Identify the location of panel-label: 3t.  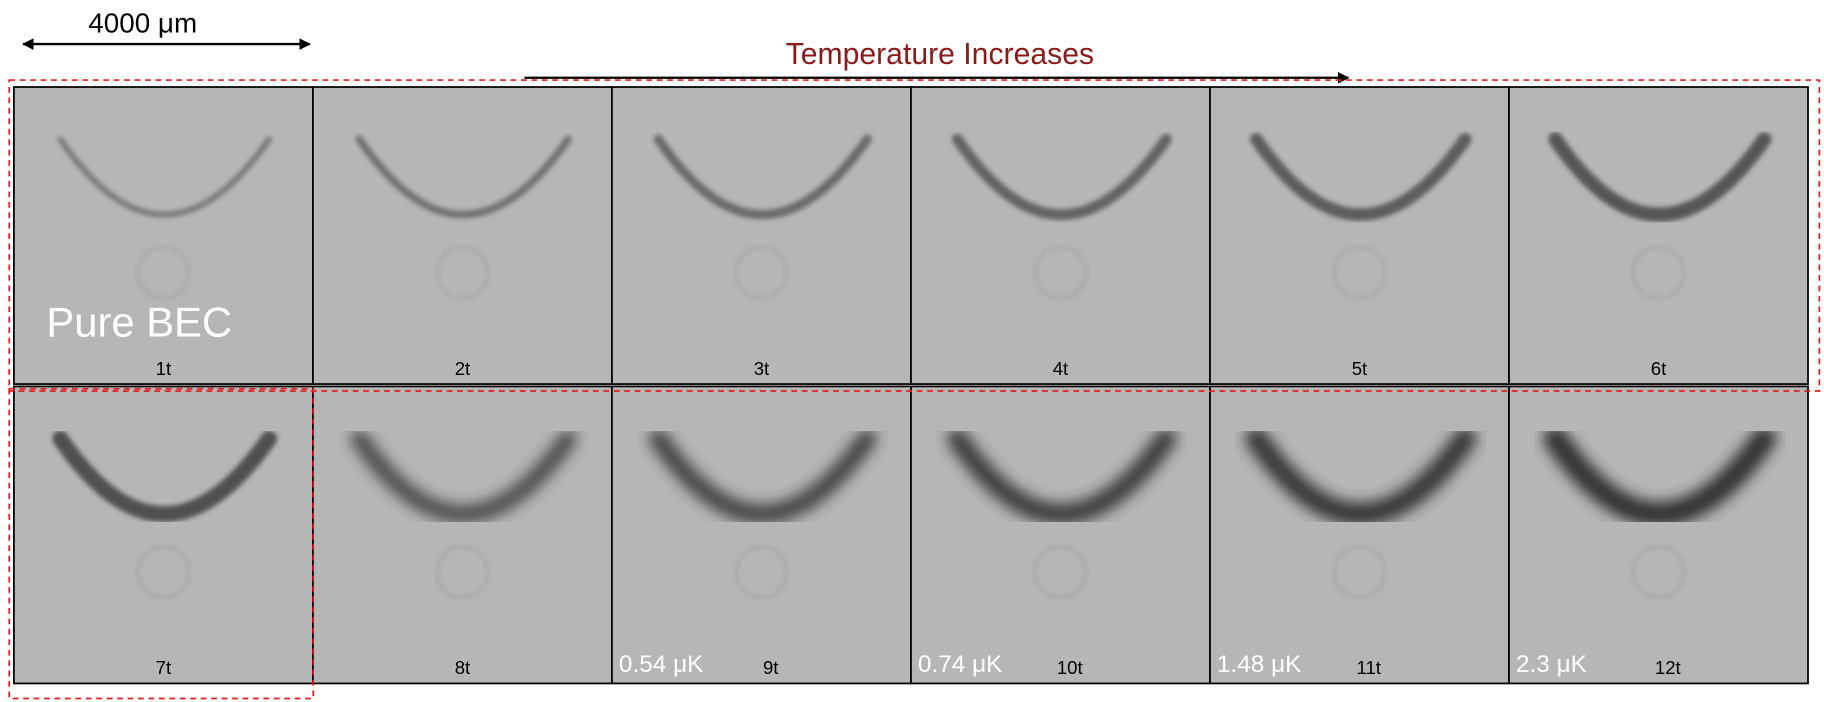
(762, 368).